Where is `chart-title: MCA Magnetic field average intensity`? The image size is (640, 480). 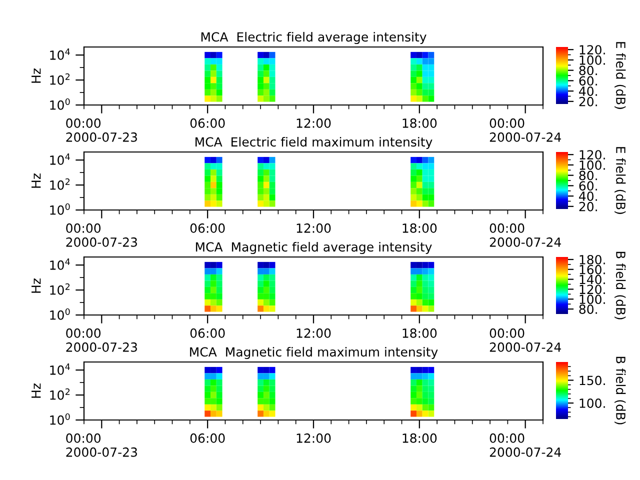 chart-title: MCA Magnetic field average intensity is located at coordinates (314, 248).